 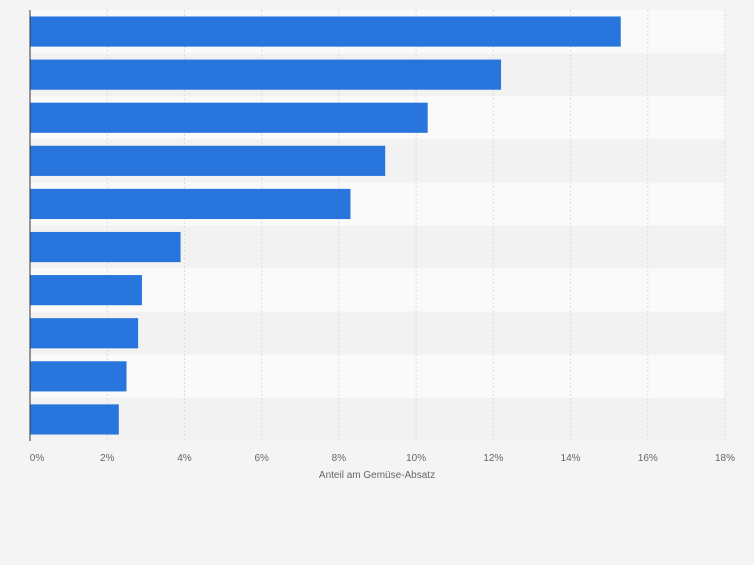 What do you see at coordinates (107, 458) in the screenshot?
I see `x-tick-label: 2%` at bounding box center [107, 458].